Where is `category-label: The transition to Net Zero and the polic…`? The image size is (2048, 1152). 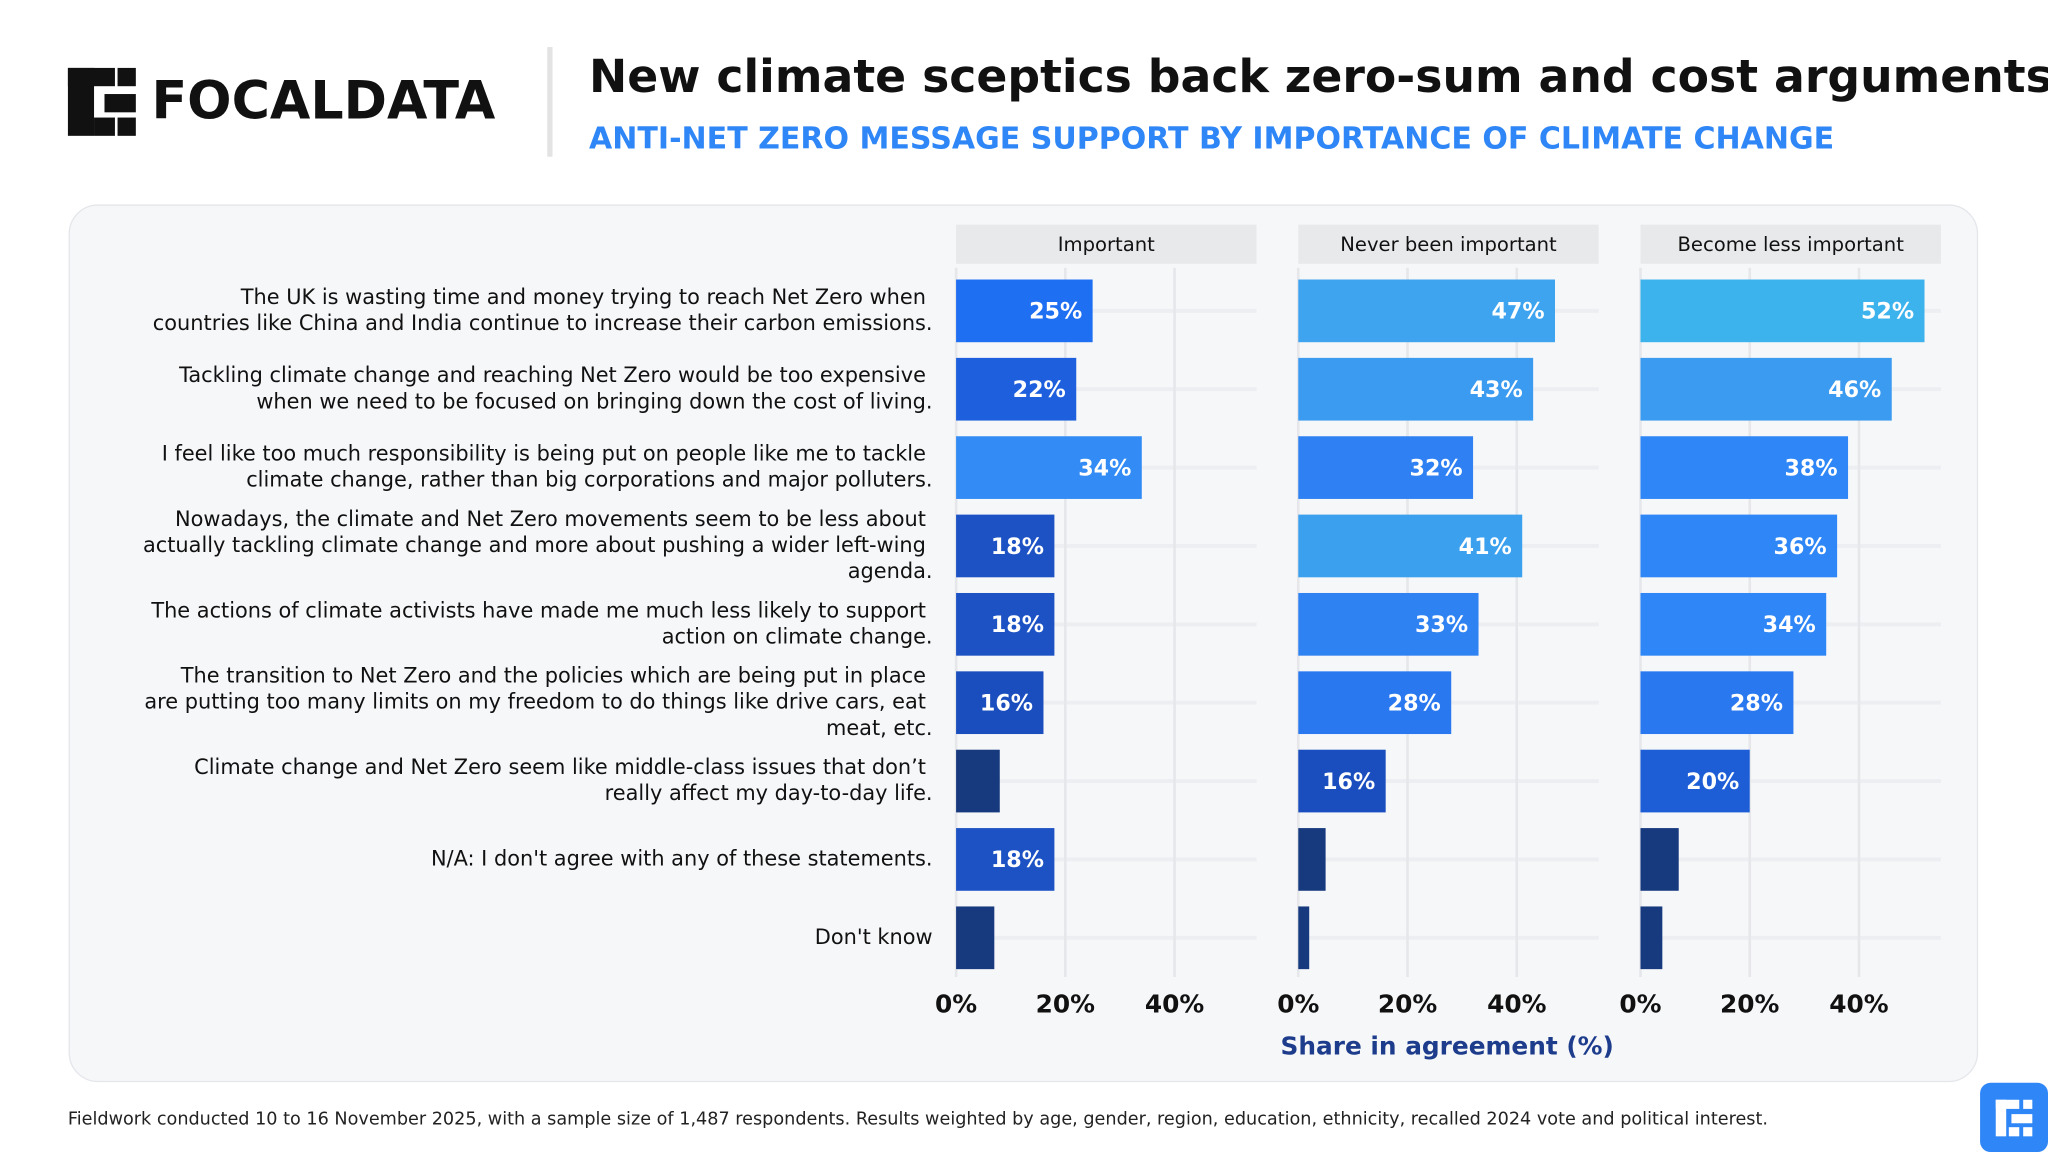 category-label: The transition to Net Zero and the polic… is located at coordinates (538, 702).